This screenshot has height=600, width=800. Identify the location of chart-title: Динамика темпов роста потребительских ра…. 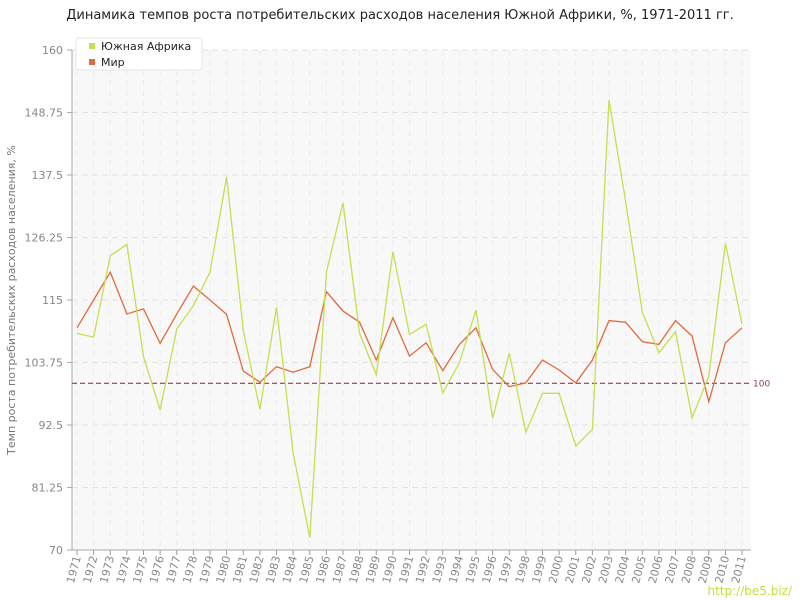
(400, 15).